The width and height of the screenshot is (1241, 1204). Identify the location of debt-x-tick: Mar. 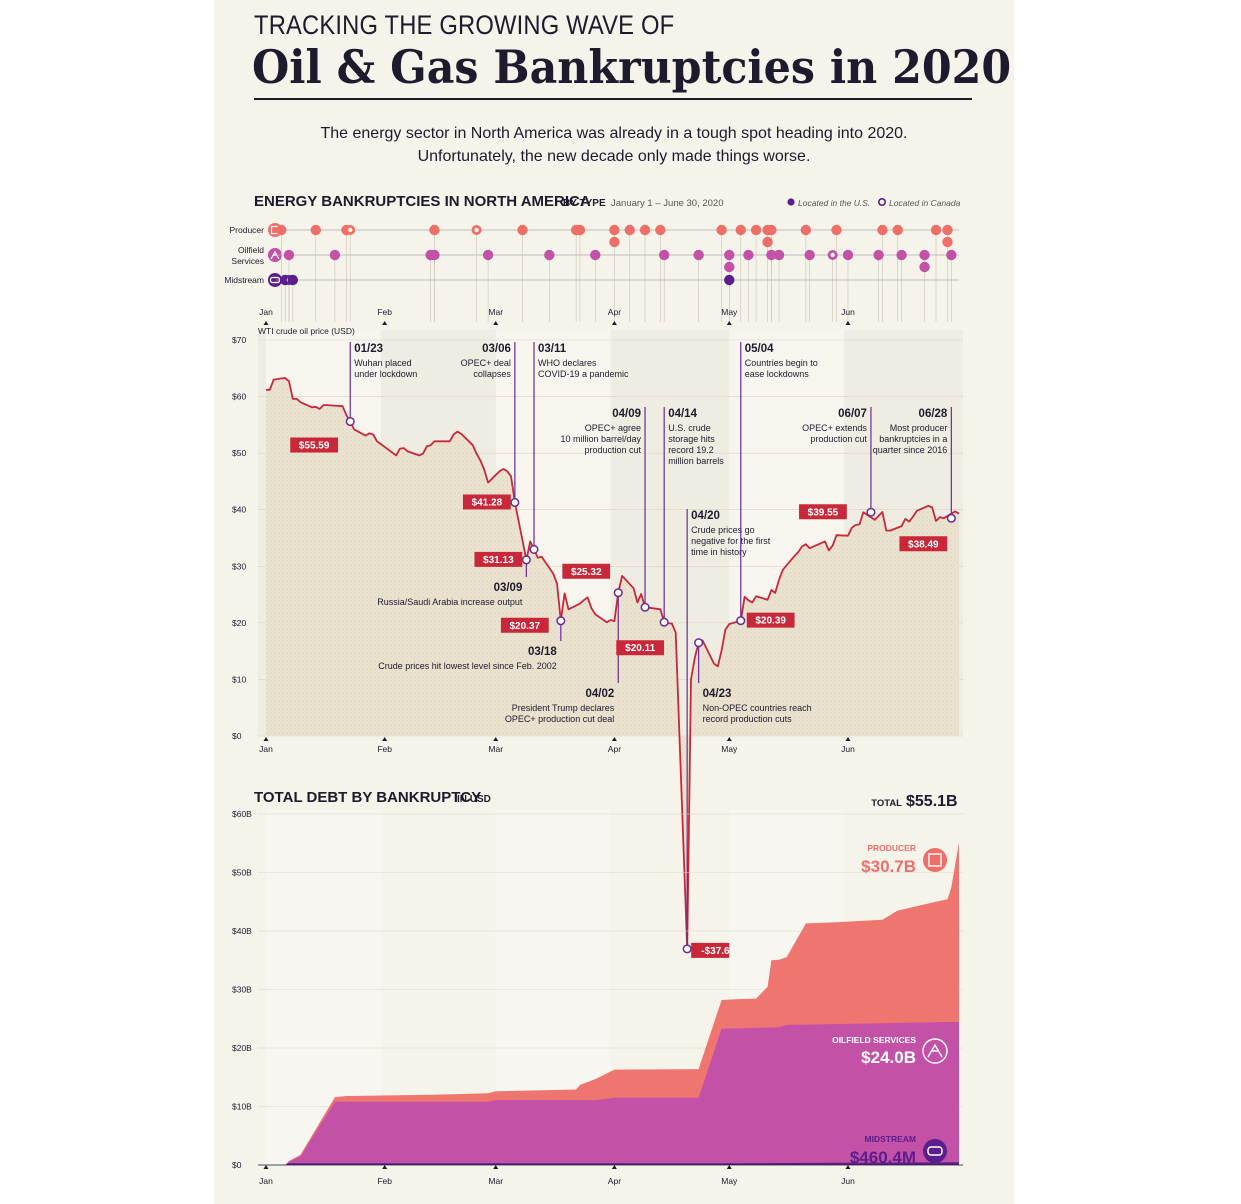
(495, 1181).